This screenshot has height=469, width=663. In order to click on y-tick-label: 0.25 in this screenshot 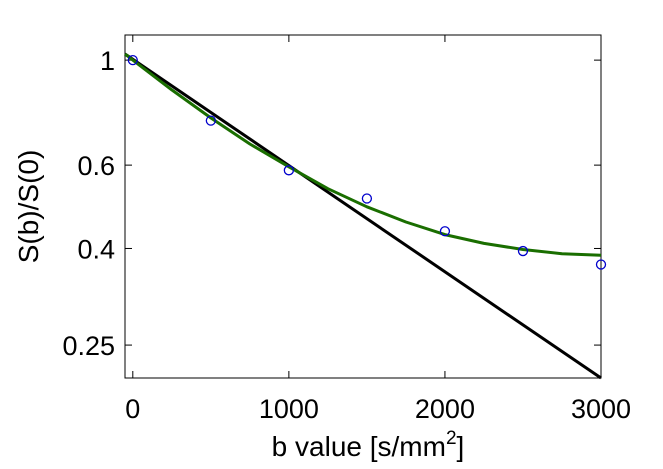, I will do `click(88, 346)`.